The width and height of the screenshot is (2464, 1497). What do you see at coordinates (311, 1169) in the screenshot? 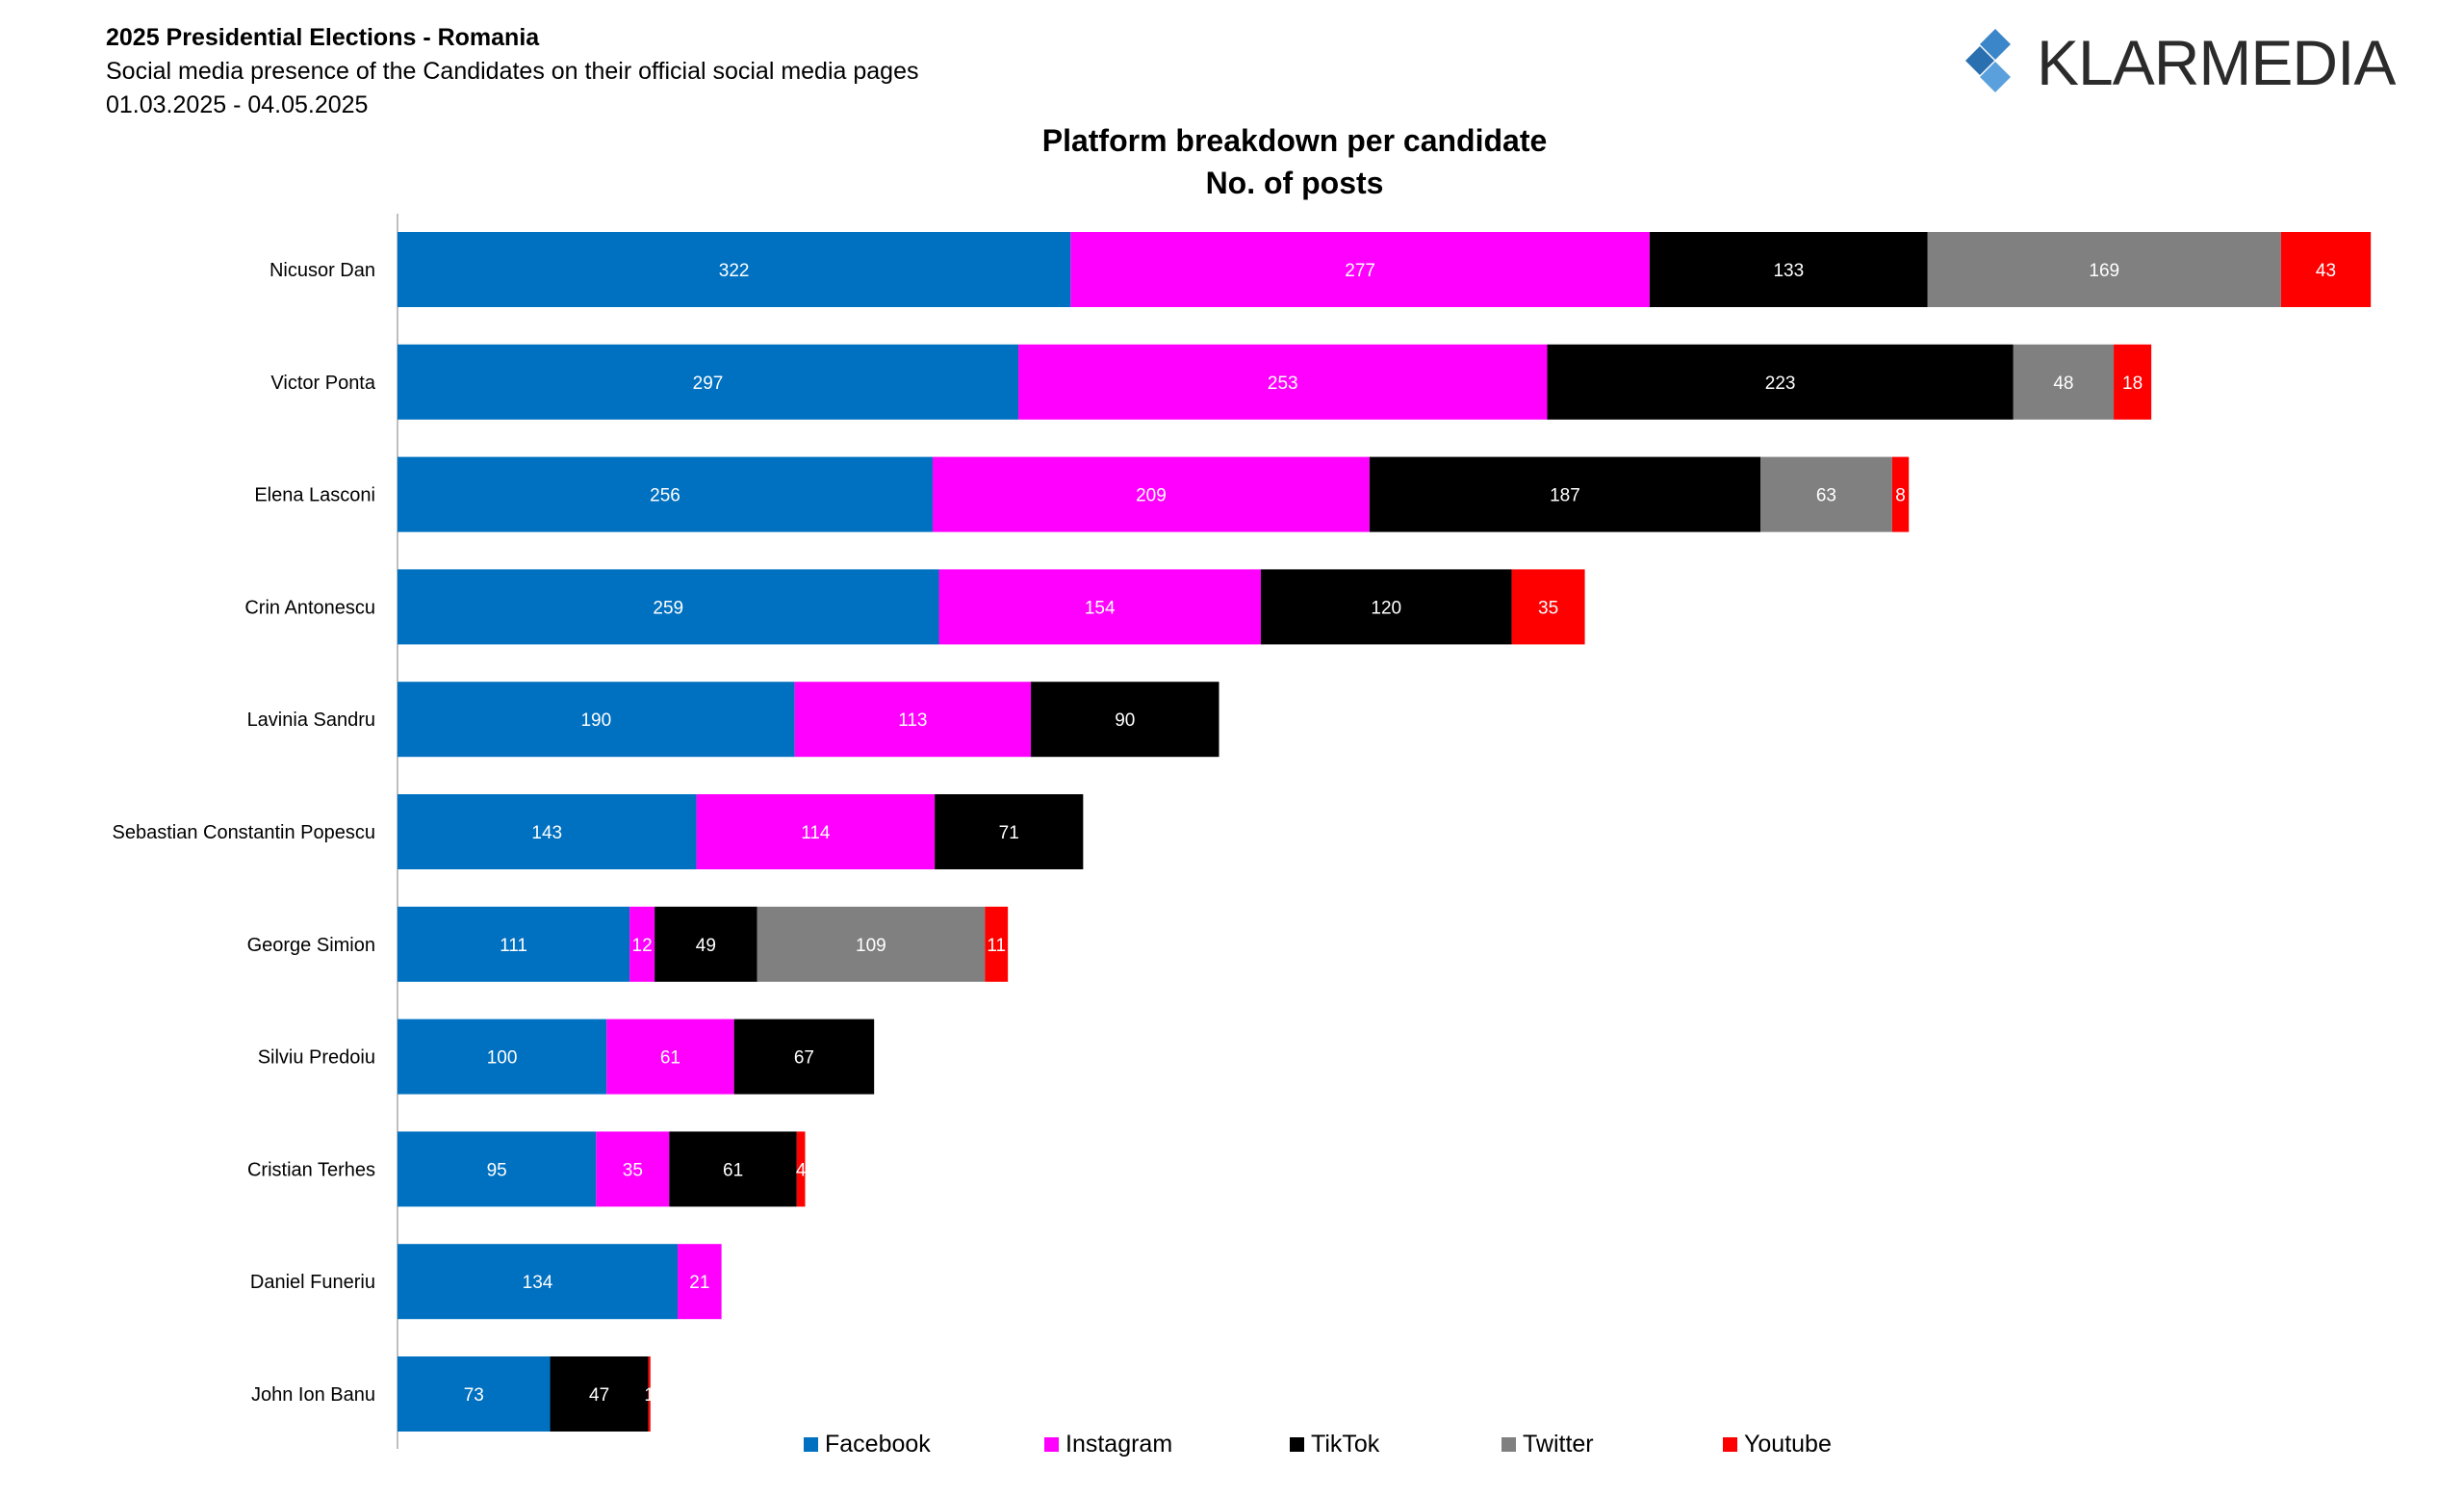
I see `category-label: Cristian Terhes` at bounding box center [311, 1169].